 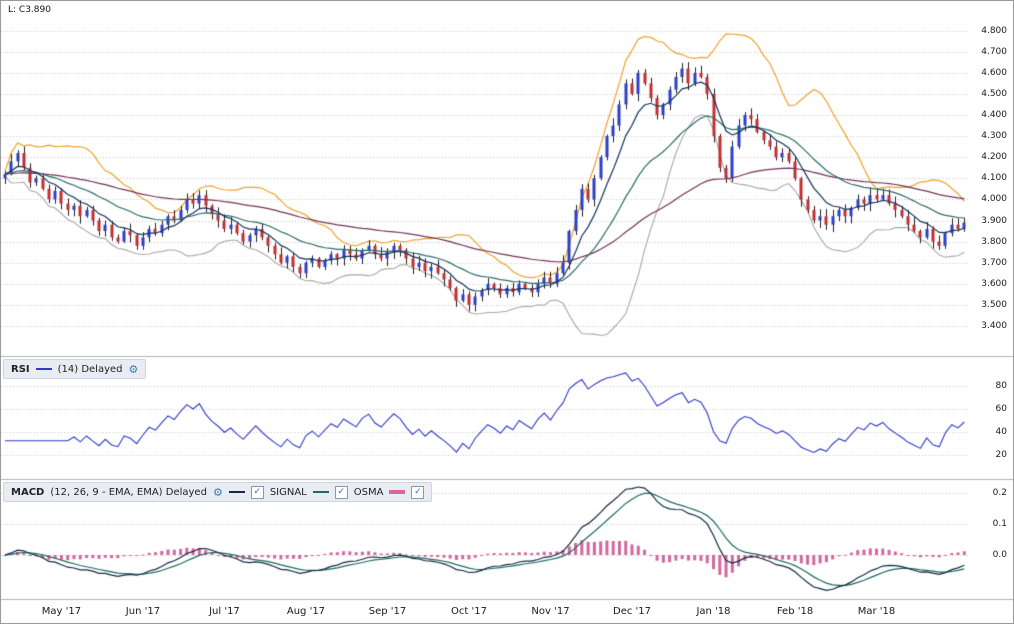 What do you see at coordinates (257, 492) in the screenshot?
I see `macd-visibility-checkbox: ✓` at bounding box center [257, 492].